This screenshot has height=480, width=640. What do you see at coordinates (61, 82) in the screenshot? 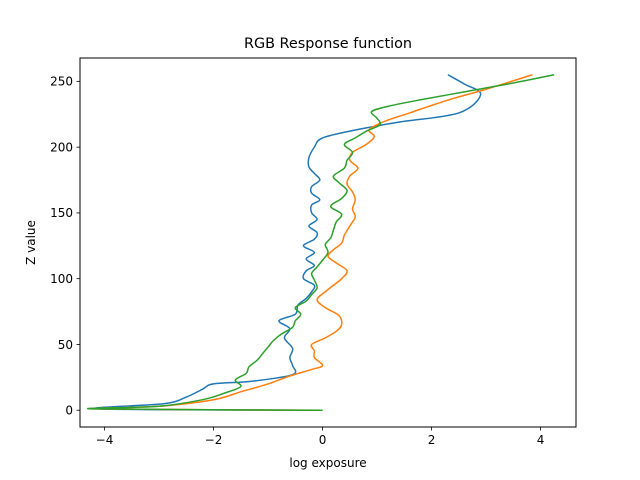
I see `y-tick-label: 250` at bounding box center [61, 82].